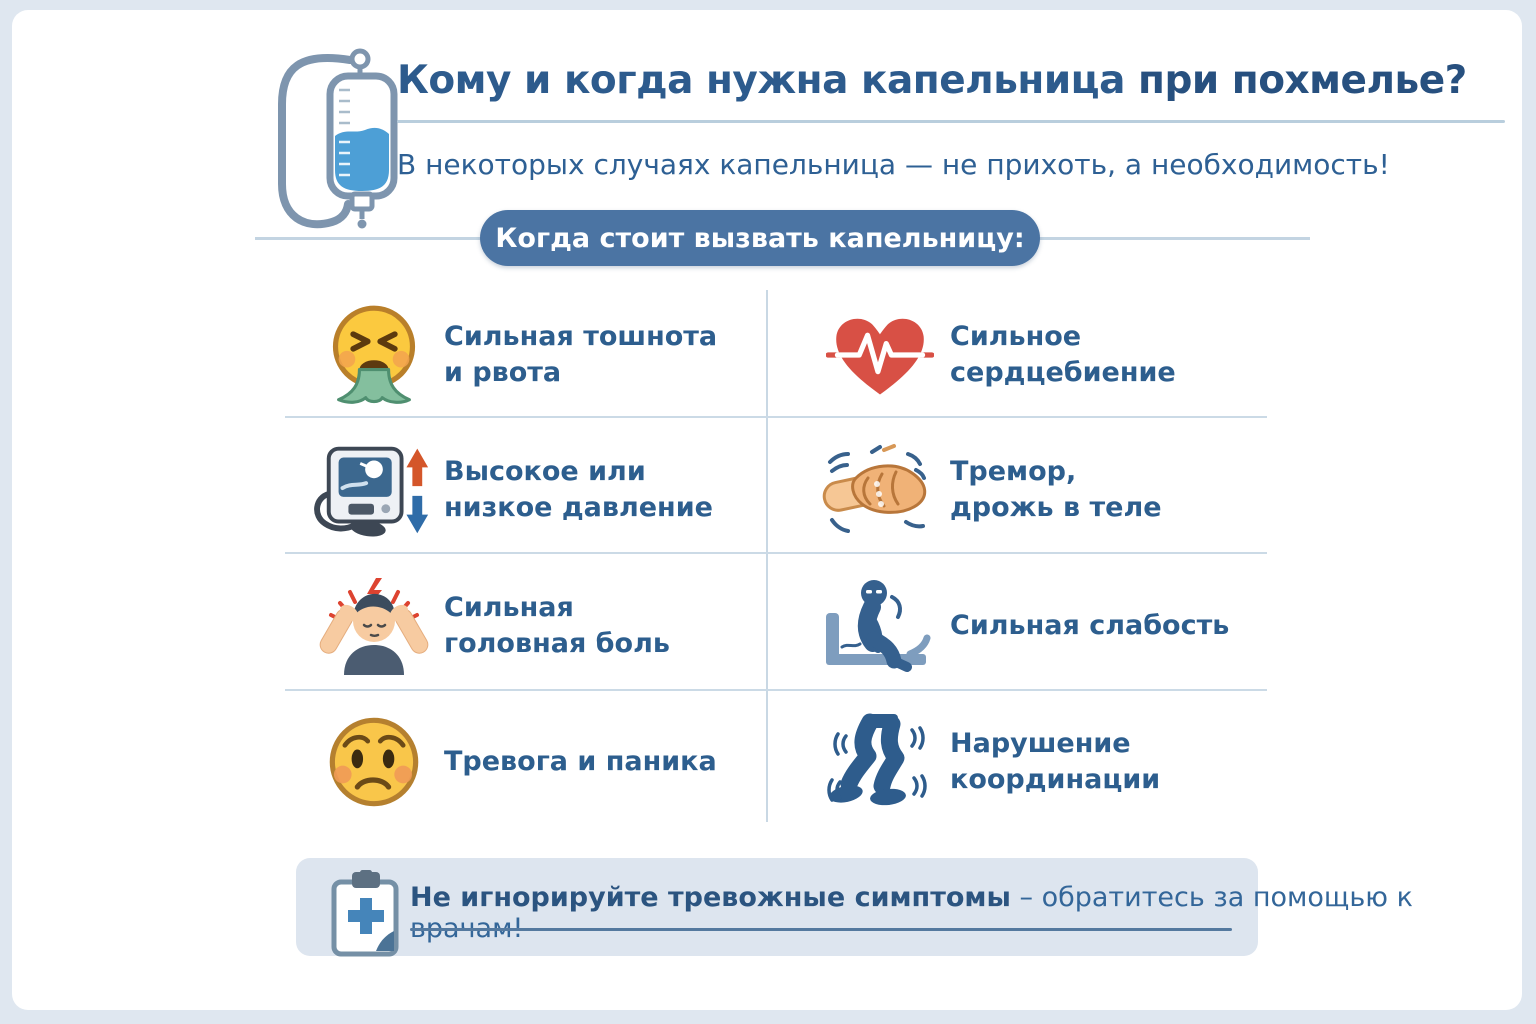  Describe the element at coordinates (1055, 761) in the screenshot. I see `symptom-label: Нарушение координации` at that location.